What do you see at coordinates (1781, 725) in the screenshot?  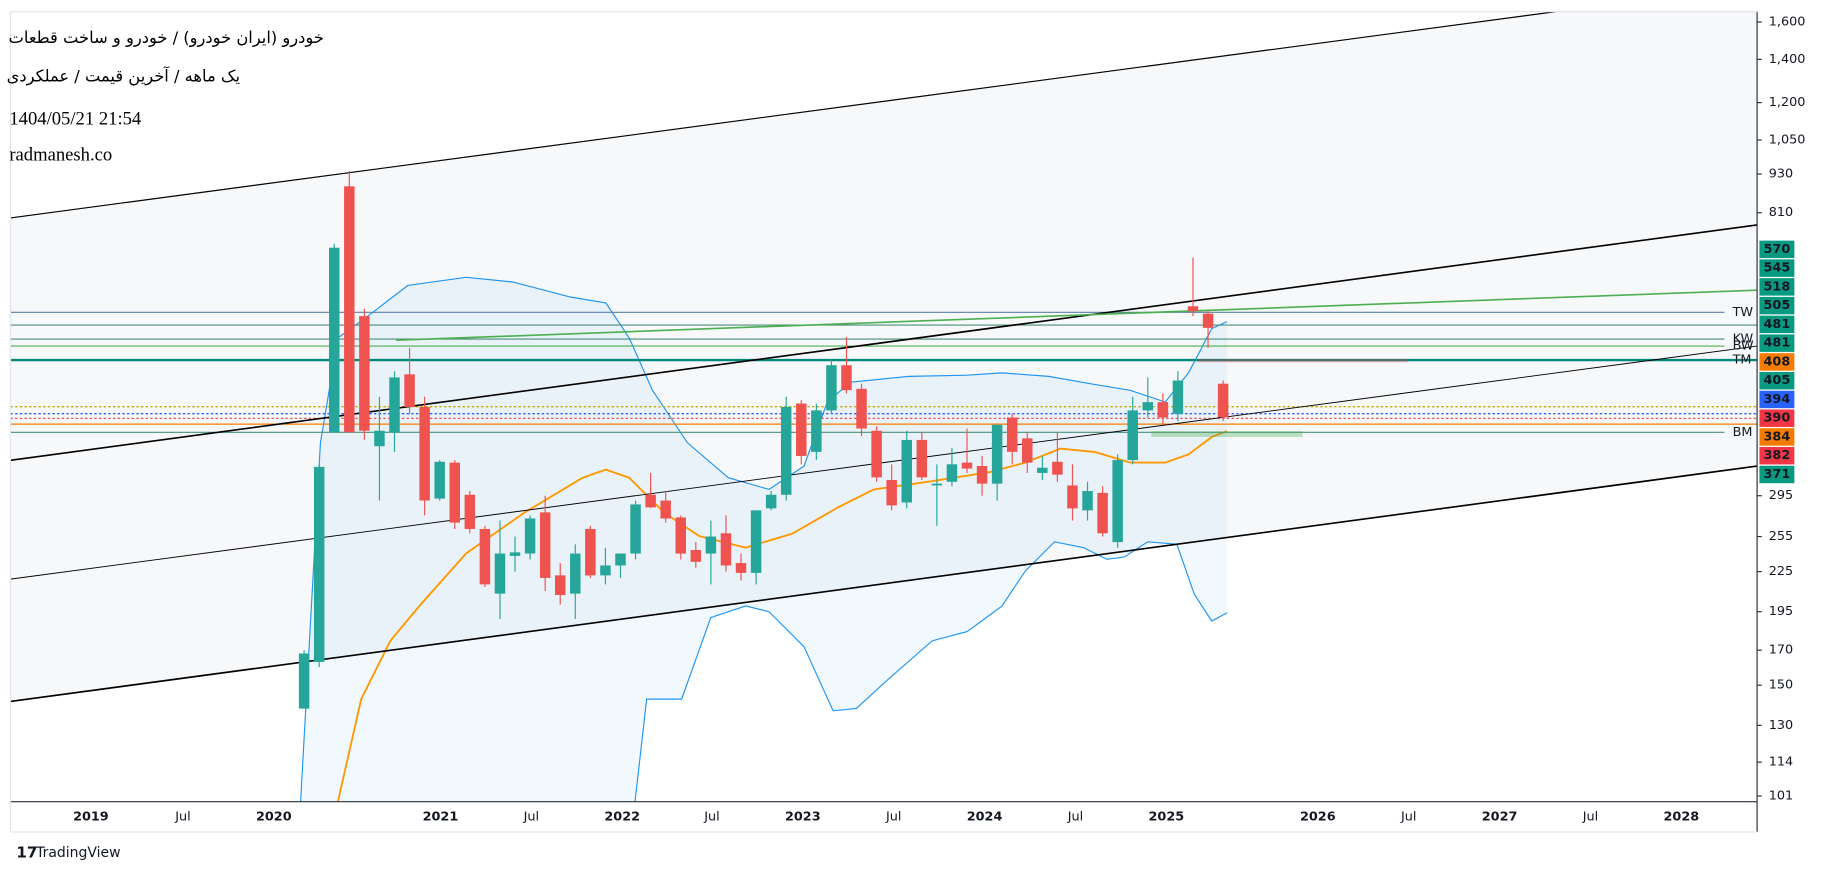 I see `y-tick-label: 130` at bounding box center [1781, 725].